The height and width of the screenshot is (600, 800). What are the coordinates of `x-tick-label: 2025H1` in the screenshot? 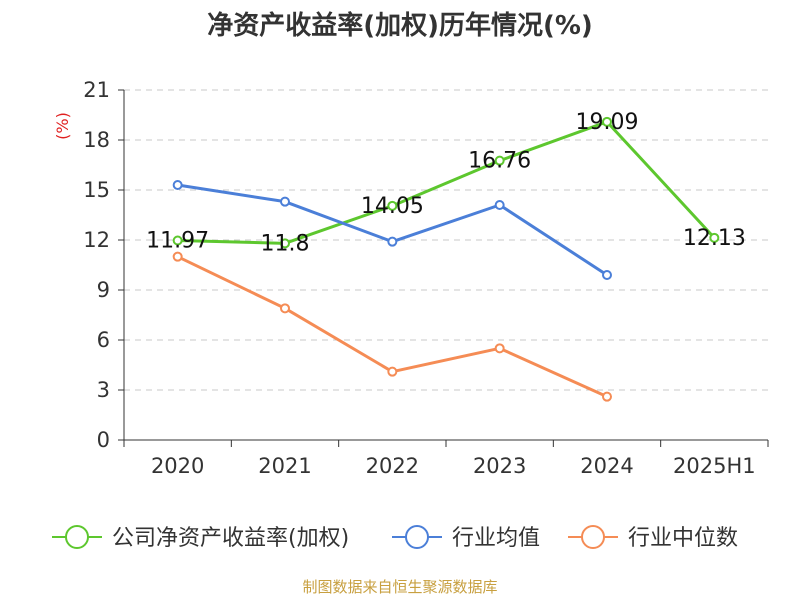 It's located at (714, 466).